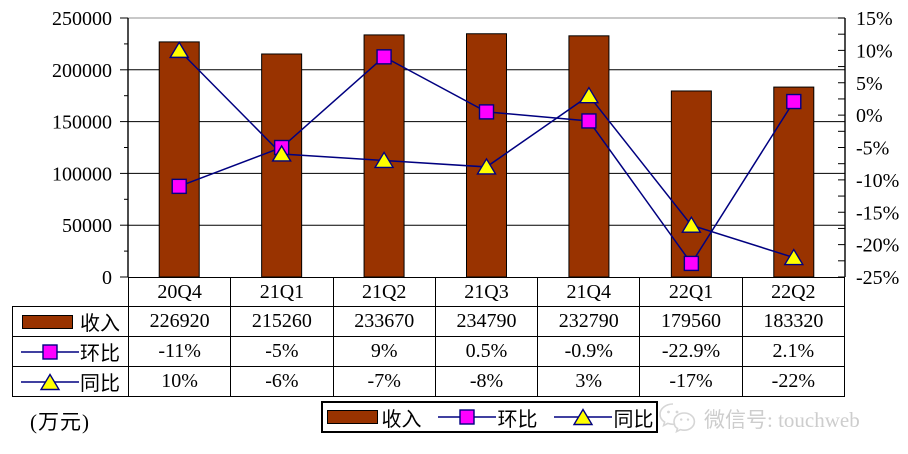  Describe the element at coordinates (179, 381) in the screenshot. I see `yoy-cell-20Q4: 10%` at that location.